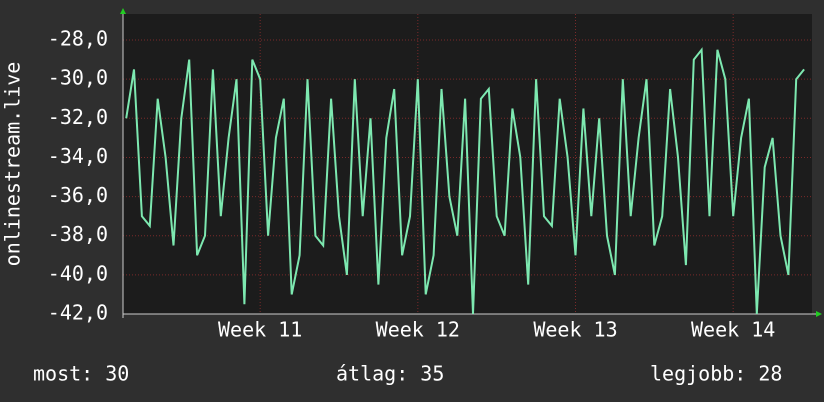 This screenshot has width=824, height=402. What do you see at coordinates (716, 374) in the screenshot?
I see `footer-stat: legjobb: 28` at bounding box center [716, 374].